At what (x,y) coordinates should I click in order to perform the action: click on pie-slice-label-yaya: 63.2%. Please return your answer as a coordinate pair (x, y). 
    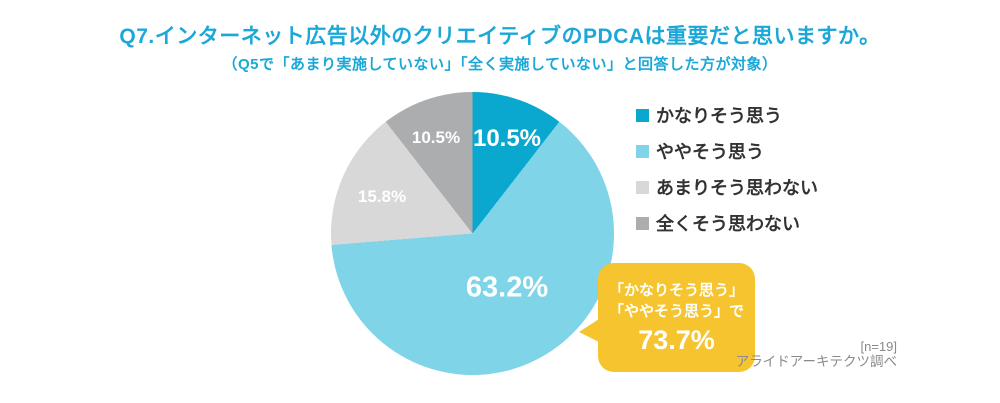
    Looking at the image, I should click on (507, 287).